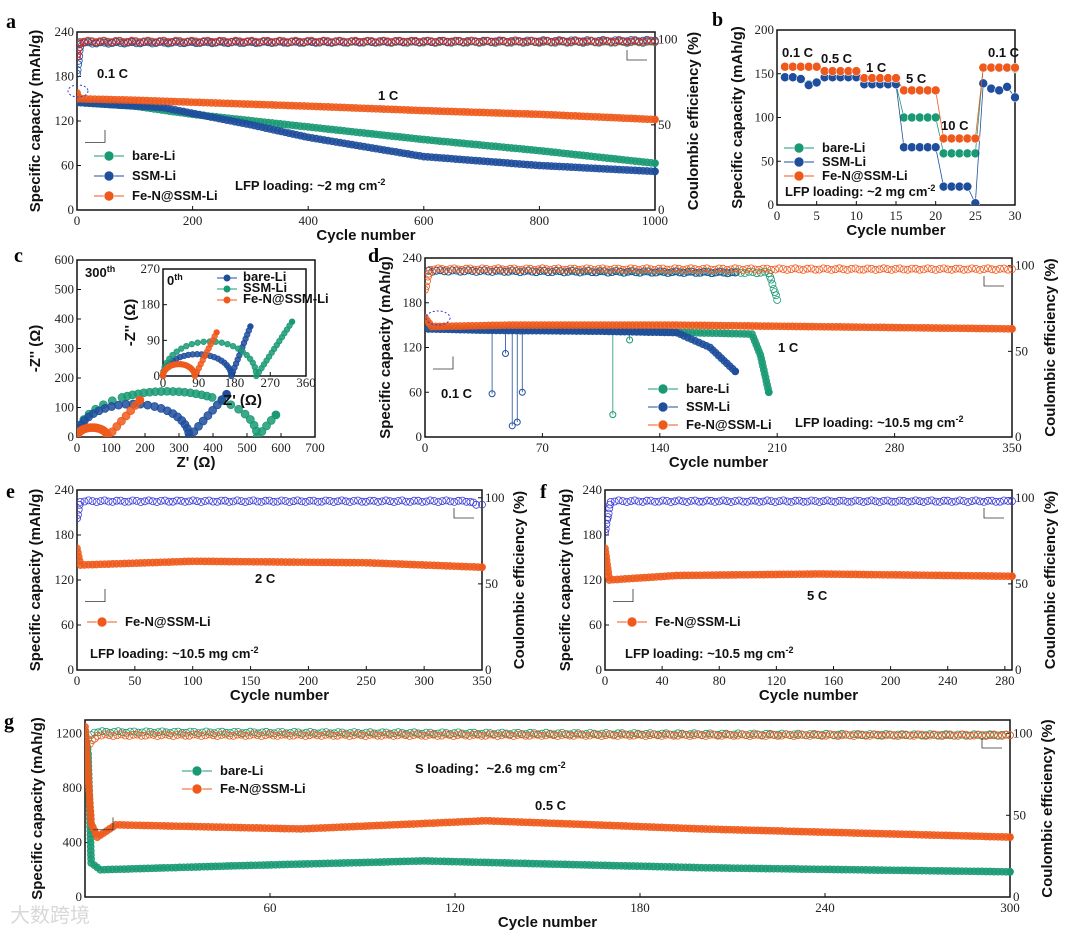 Image resolution: width=1080 pixels, height=935 pixels. I want to click on y-axis-label: Specific capacity (mAh/g), so click(37, 808).